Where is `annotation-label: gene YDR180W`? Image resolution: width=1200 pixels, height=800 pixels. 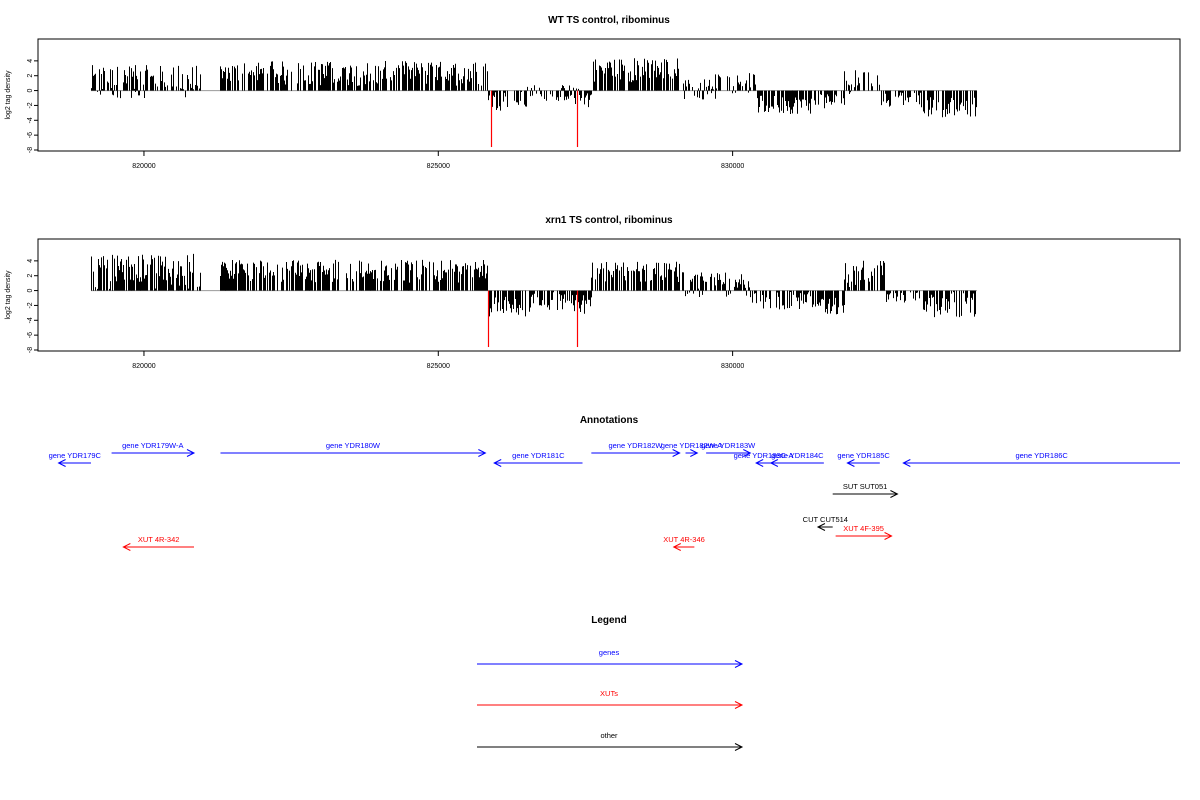 annotation-label: gene YDR180W is located at coordinates (353, 445).